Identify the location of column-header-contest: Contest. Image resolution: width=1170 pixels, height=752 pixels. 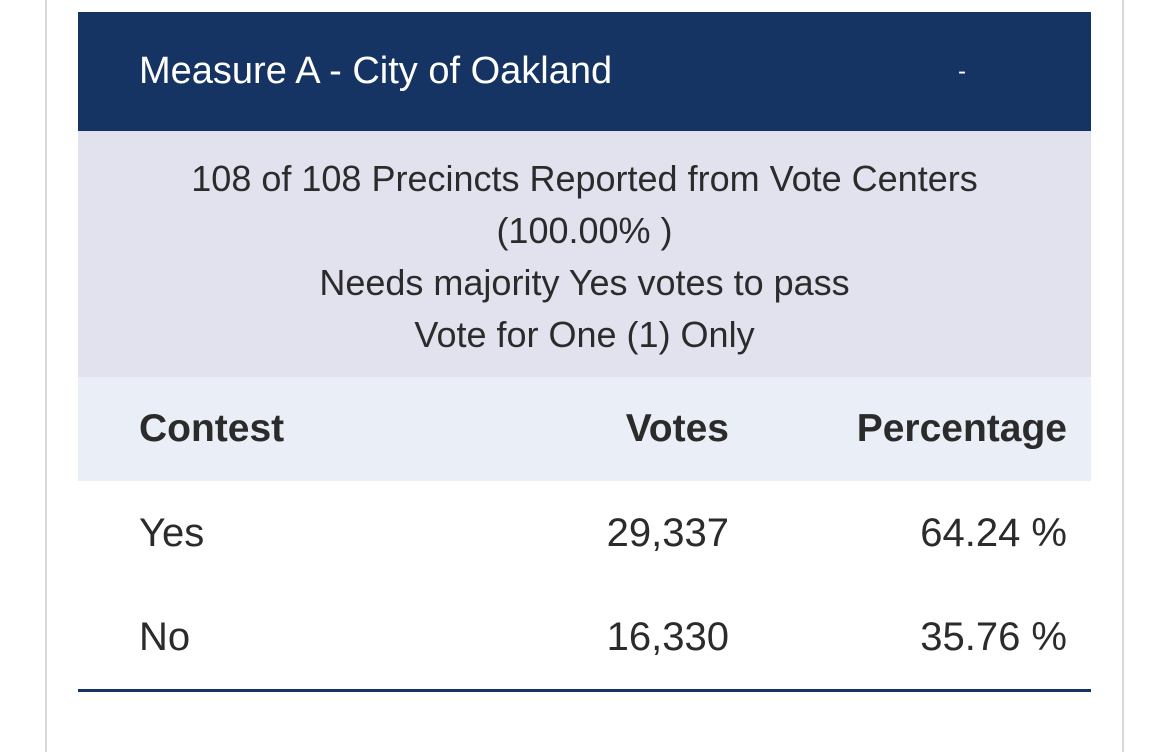
(212, 428).